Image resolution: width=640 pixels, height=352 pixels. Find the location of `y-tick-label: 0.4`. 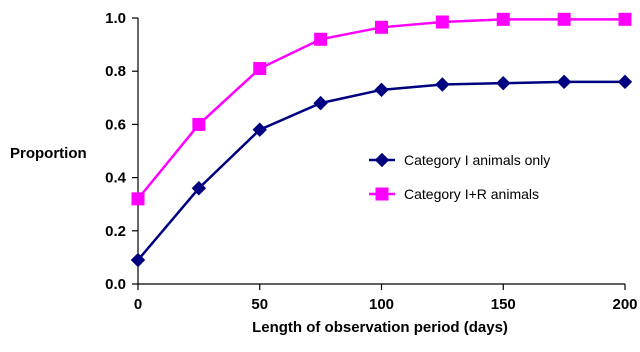

y-tick-label: 0.4 is located at coordinates (116, 178).